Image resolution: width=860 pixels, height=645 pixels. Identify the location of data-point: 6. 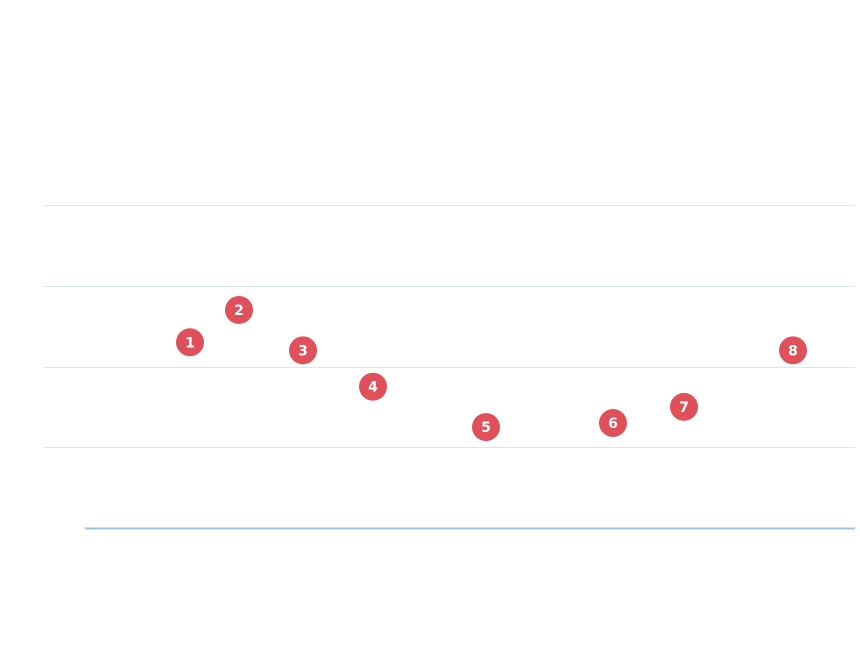
(613, 423).